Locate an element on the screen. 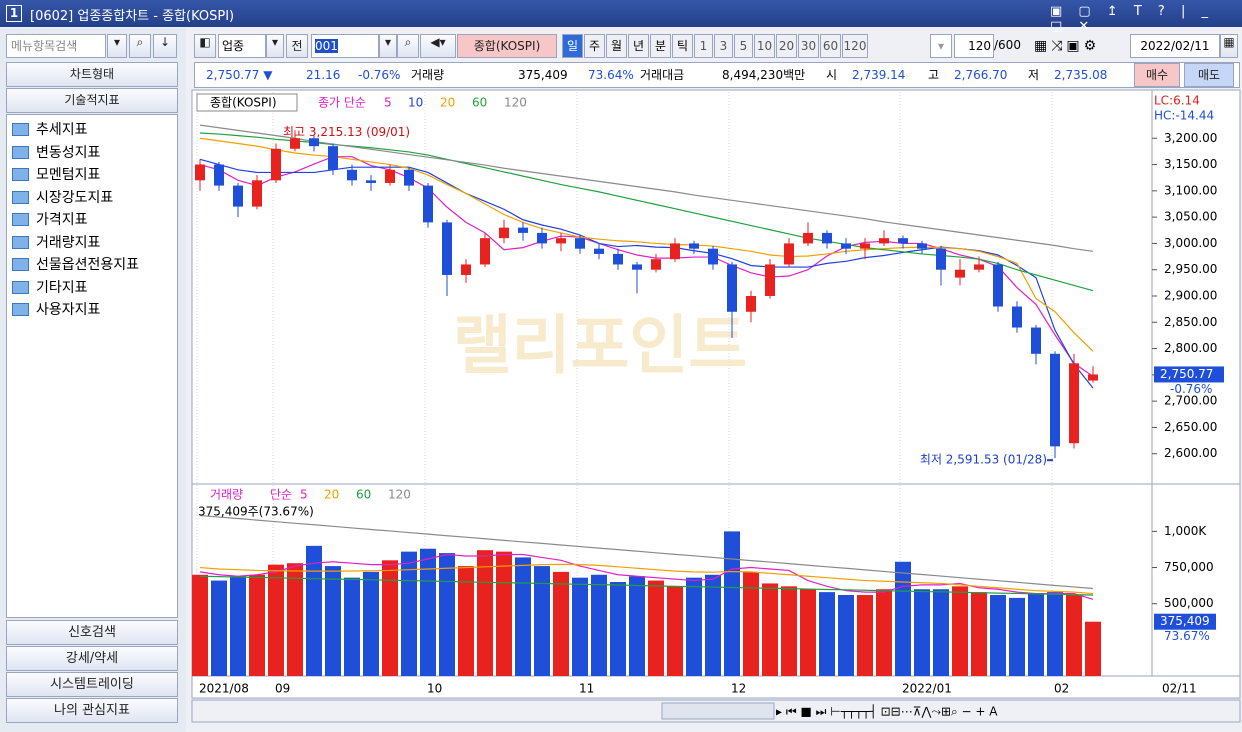  window-controls: ▣ ▢ ↥ T ? | _ □ ✕ is located at coordinates (1132, 19).